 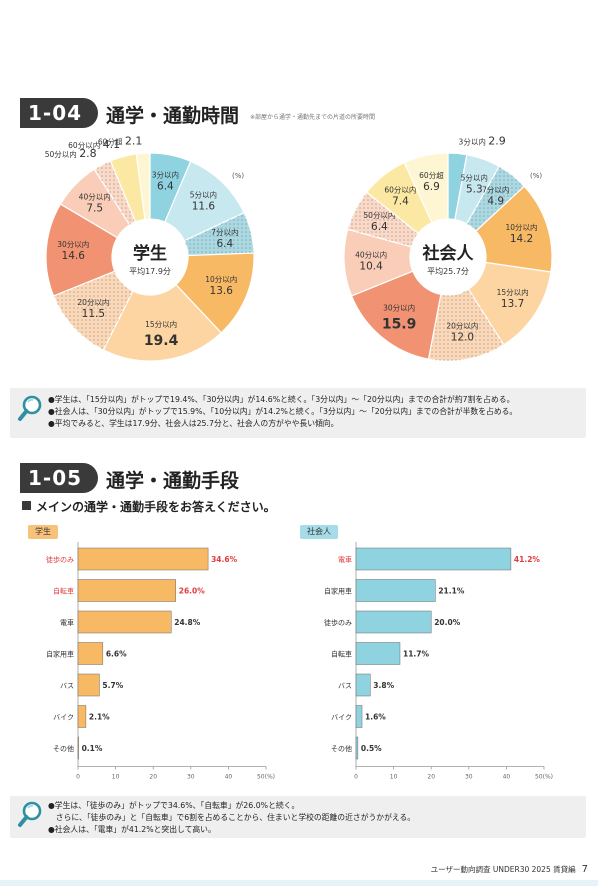 I want to click on slice-value: 19.4, so click(x=161, y=341).